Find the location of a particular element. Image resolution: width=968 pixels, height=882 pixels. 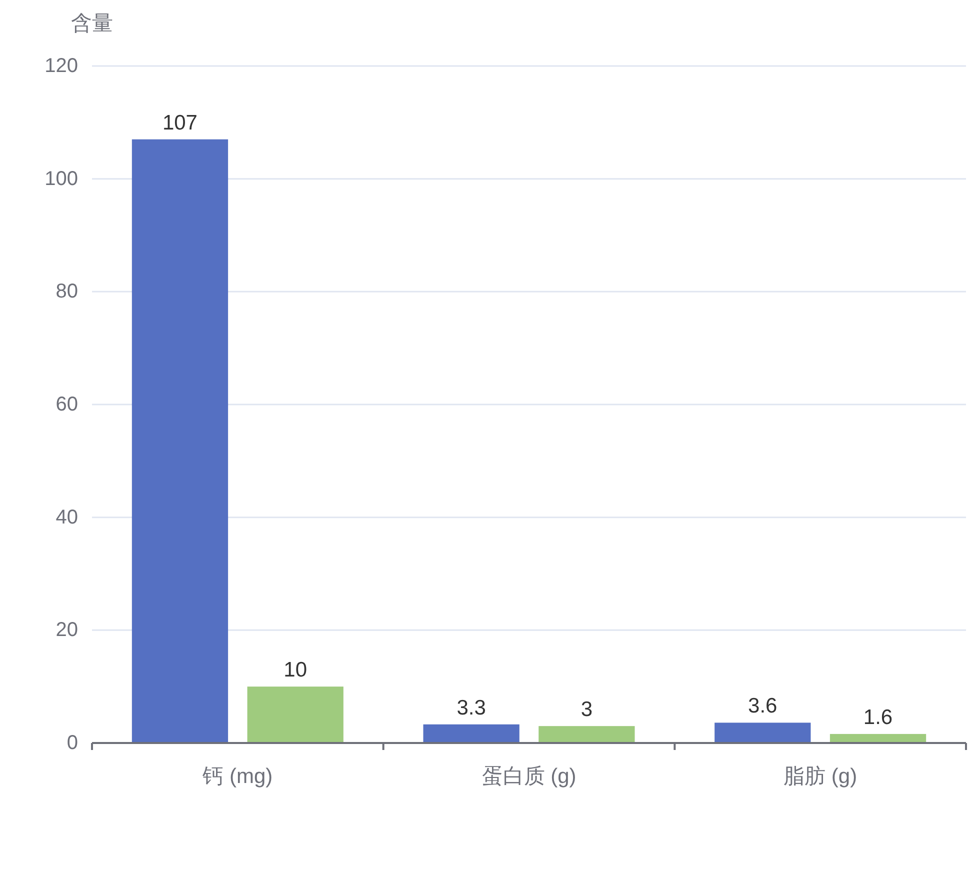

y-tick-label: 60 is located at coordinates (67, 405).